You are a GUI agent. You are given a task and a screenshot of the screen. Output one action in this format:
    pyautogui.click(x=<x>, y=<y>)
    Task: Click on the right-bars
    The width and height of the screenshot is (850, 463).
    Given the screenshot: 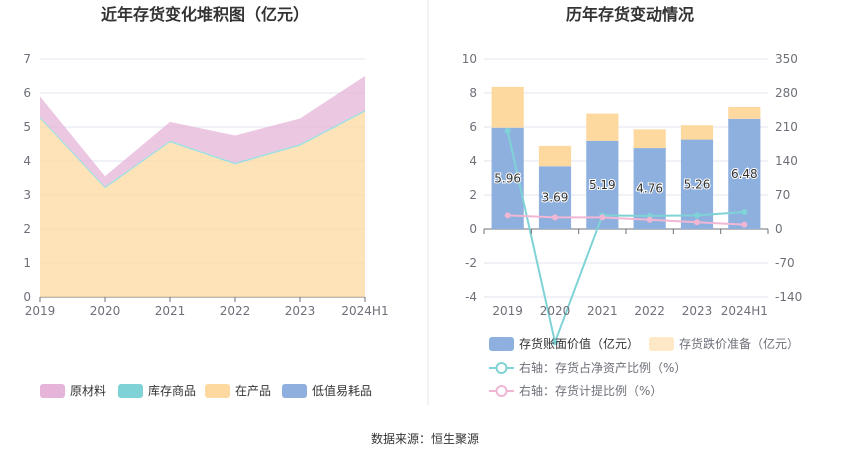 What is the action you would take?
    pyautogui.click(x=626, y=157)
    